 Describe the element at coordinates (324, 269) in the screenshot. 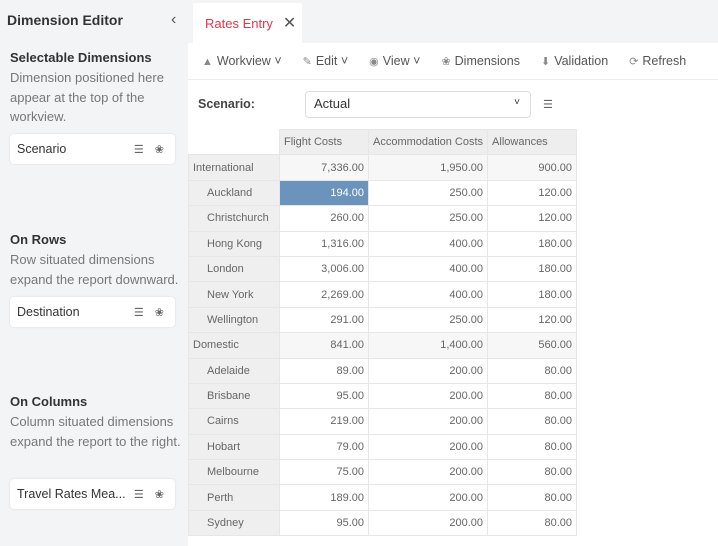

I see `data-cell: 3,006.00` at that location.